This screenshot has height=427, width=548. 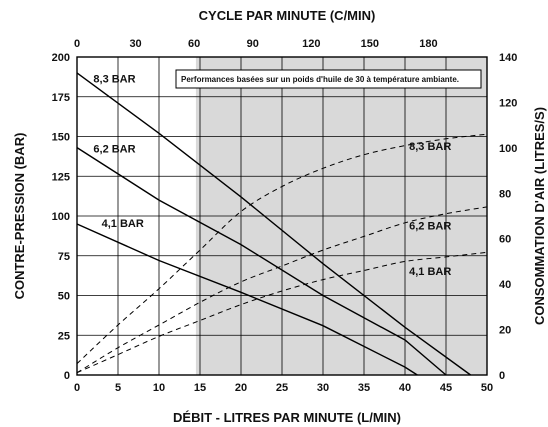 I want to click on y-left-tick-label: 200, so click(x=61, y=58).